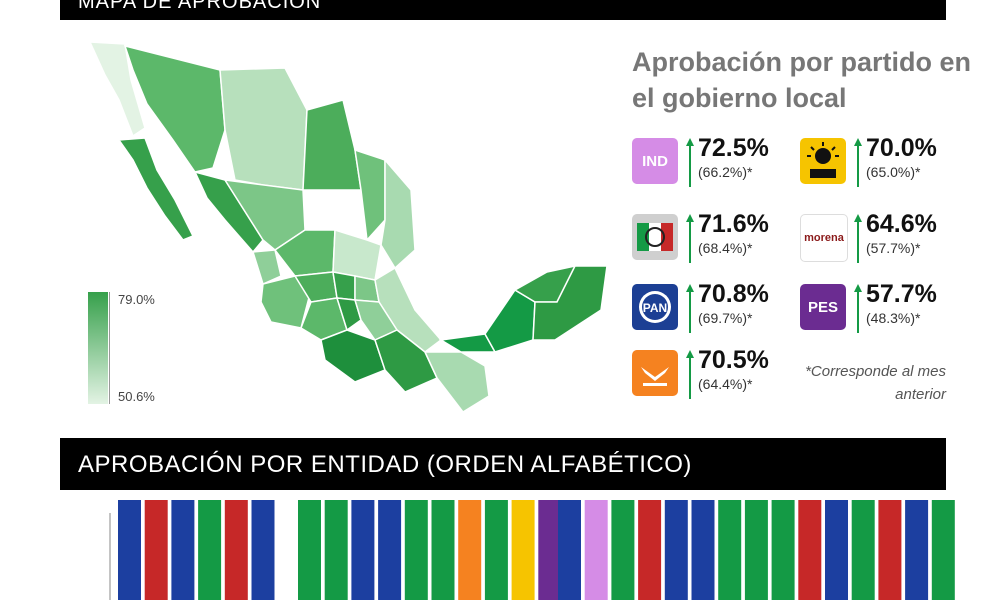  I want to click on party-previous-value: (65.0%)*, so click(893, 172).